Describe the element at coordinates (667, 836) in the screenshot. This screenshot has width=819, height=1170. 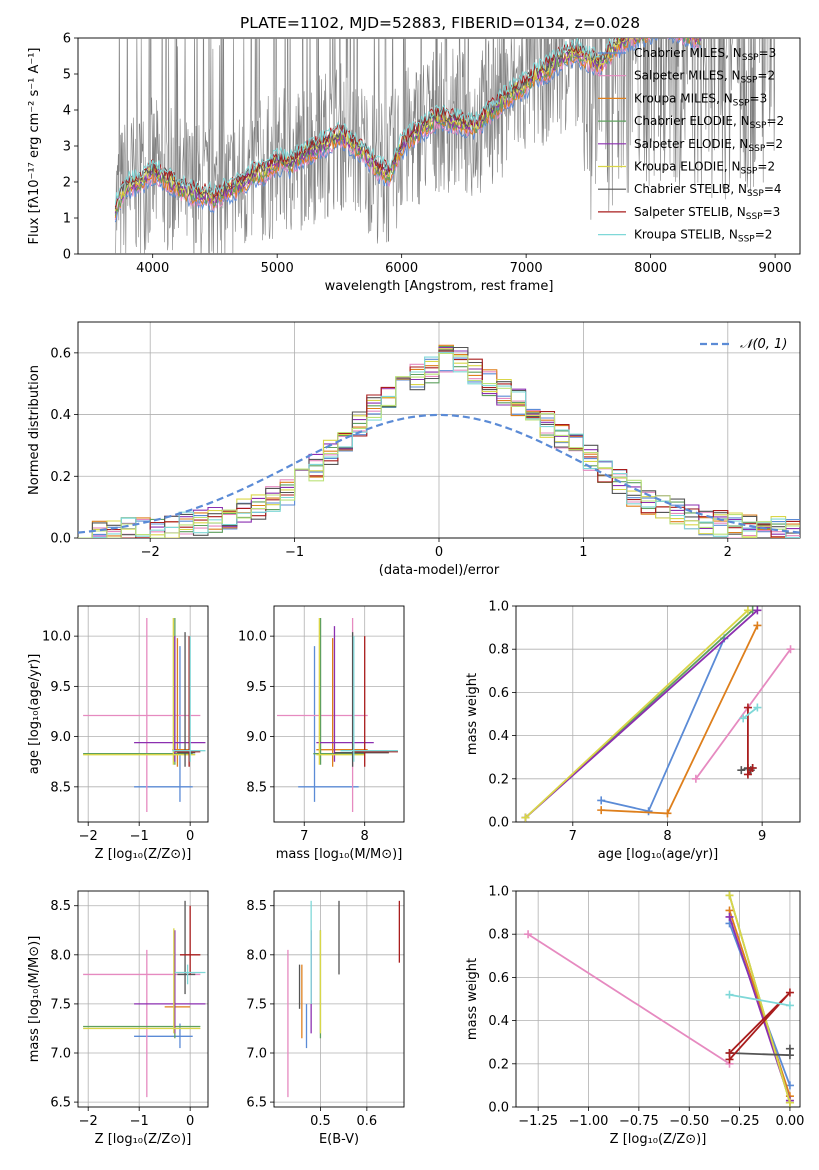
I see `x-tick-label: 8` at that location.